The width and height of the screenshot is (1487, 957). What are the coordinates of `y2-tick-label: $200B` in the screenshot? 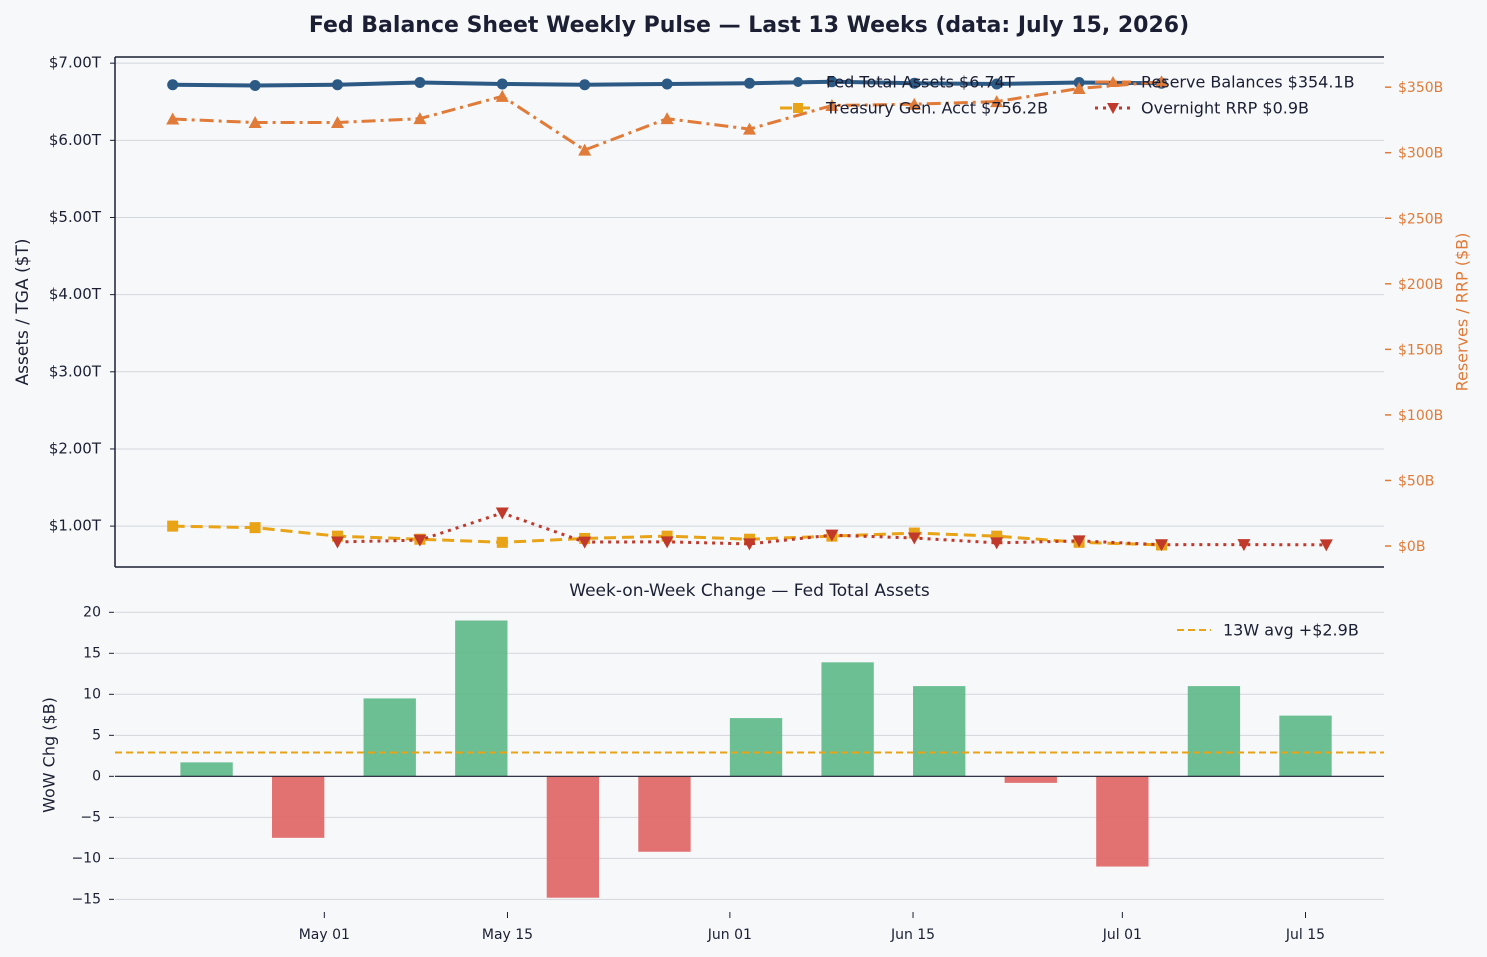 It's located at (1420, 285).